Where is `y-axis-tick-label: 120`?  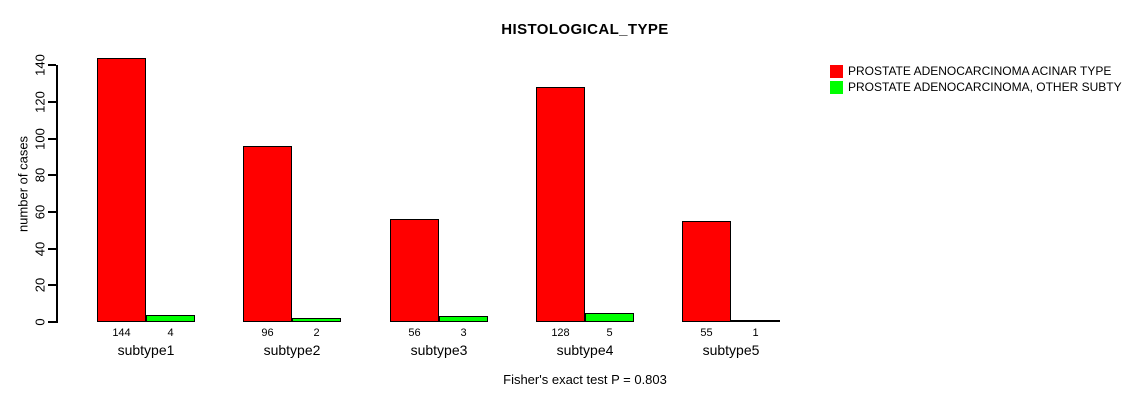 y-axis-tick-label: 120 is located at coordinates (40, 102).